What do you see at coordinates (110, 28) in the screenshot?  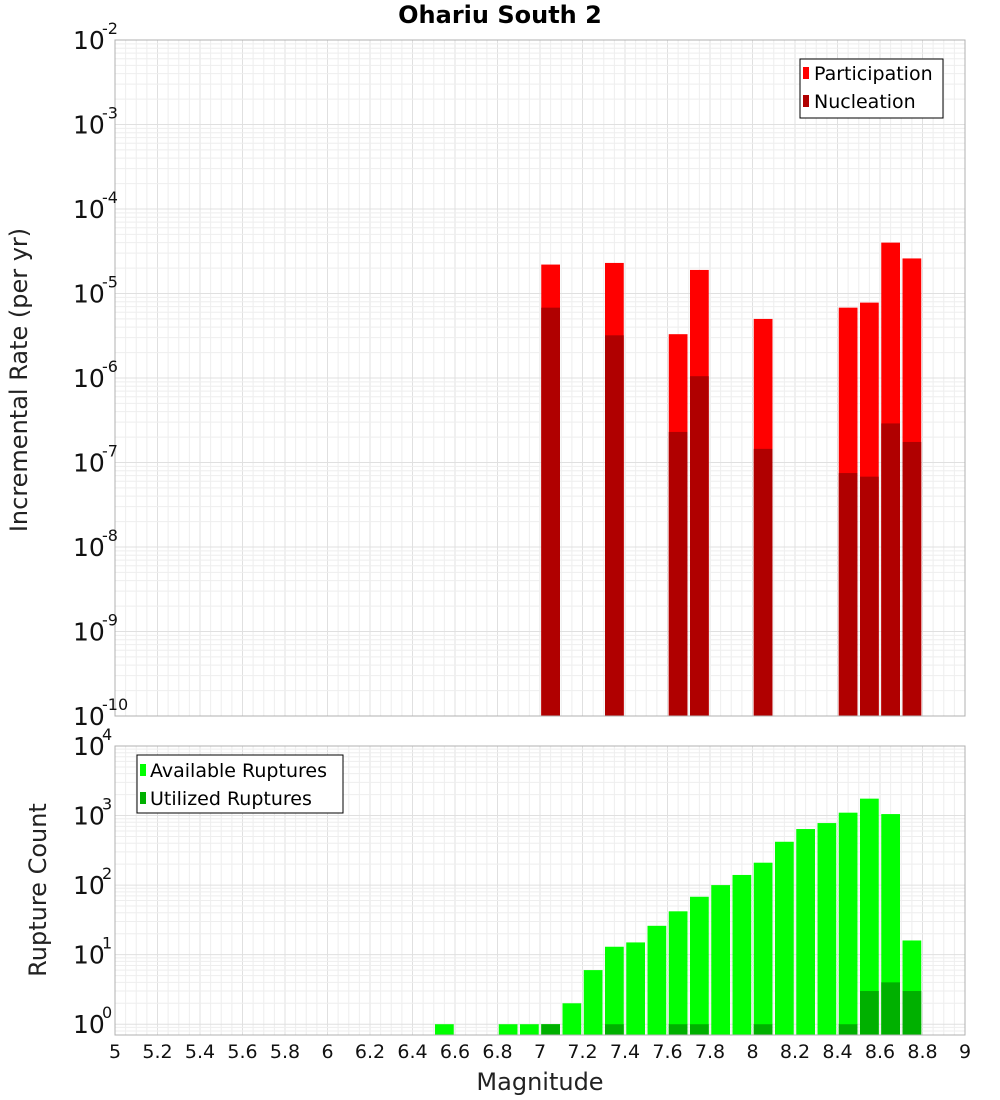 I see `rate-y-tick-exponent: -2` at bounding box center [110, 28].